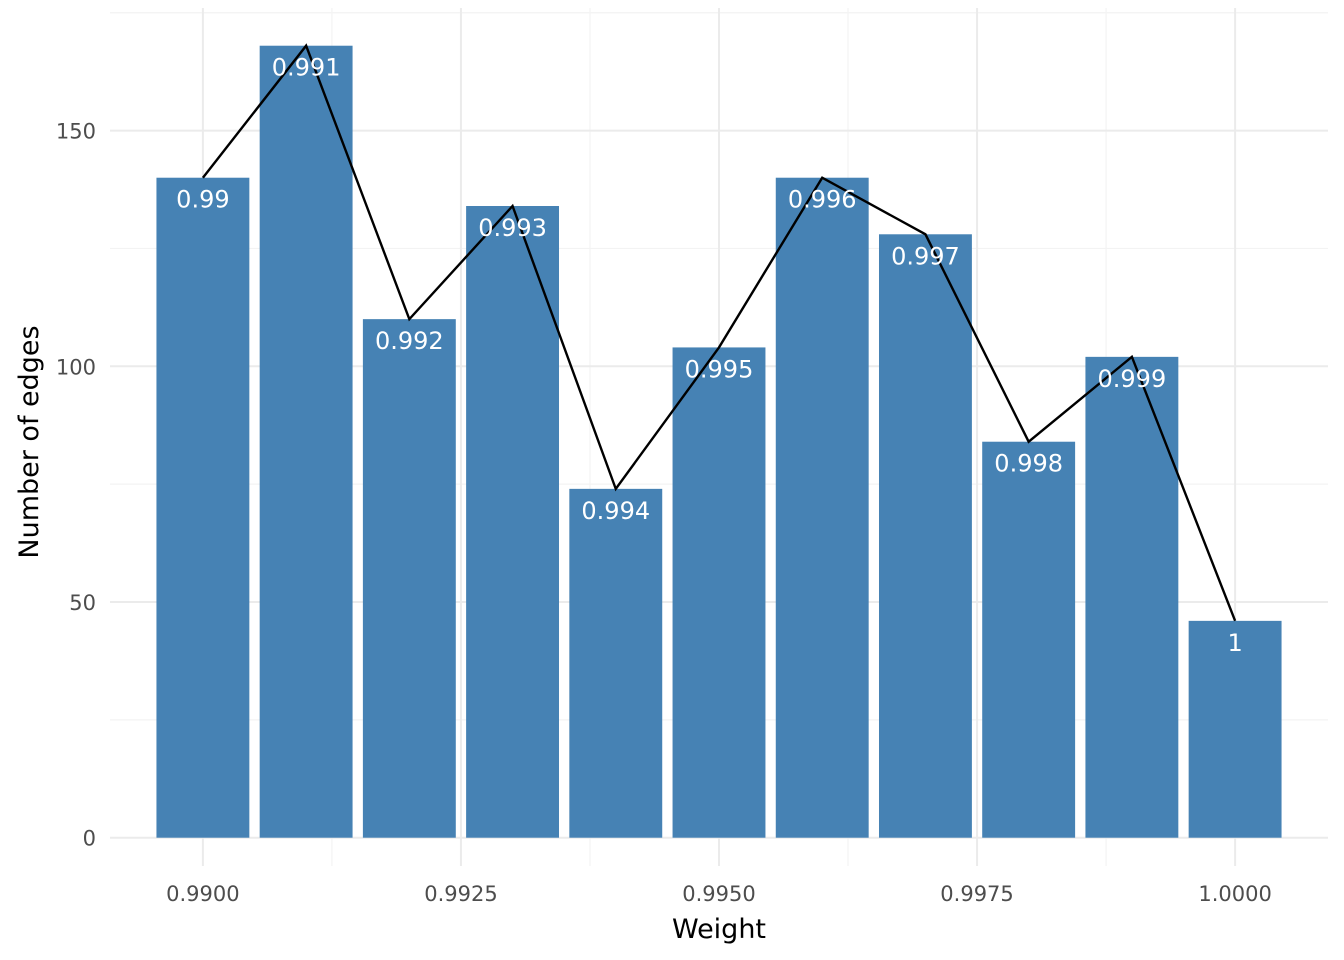 The height and width of the screenshot is (960, 1344). Describe the element at coordinates (1234, 894) in the screenshot. I see `x-tick-label: 1.0000` at that location.